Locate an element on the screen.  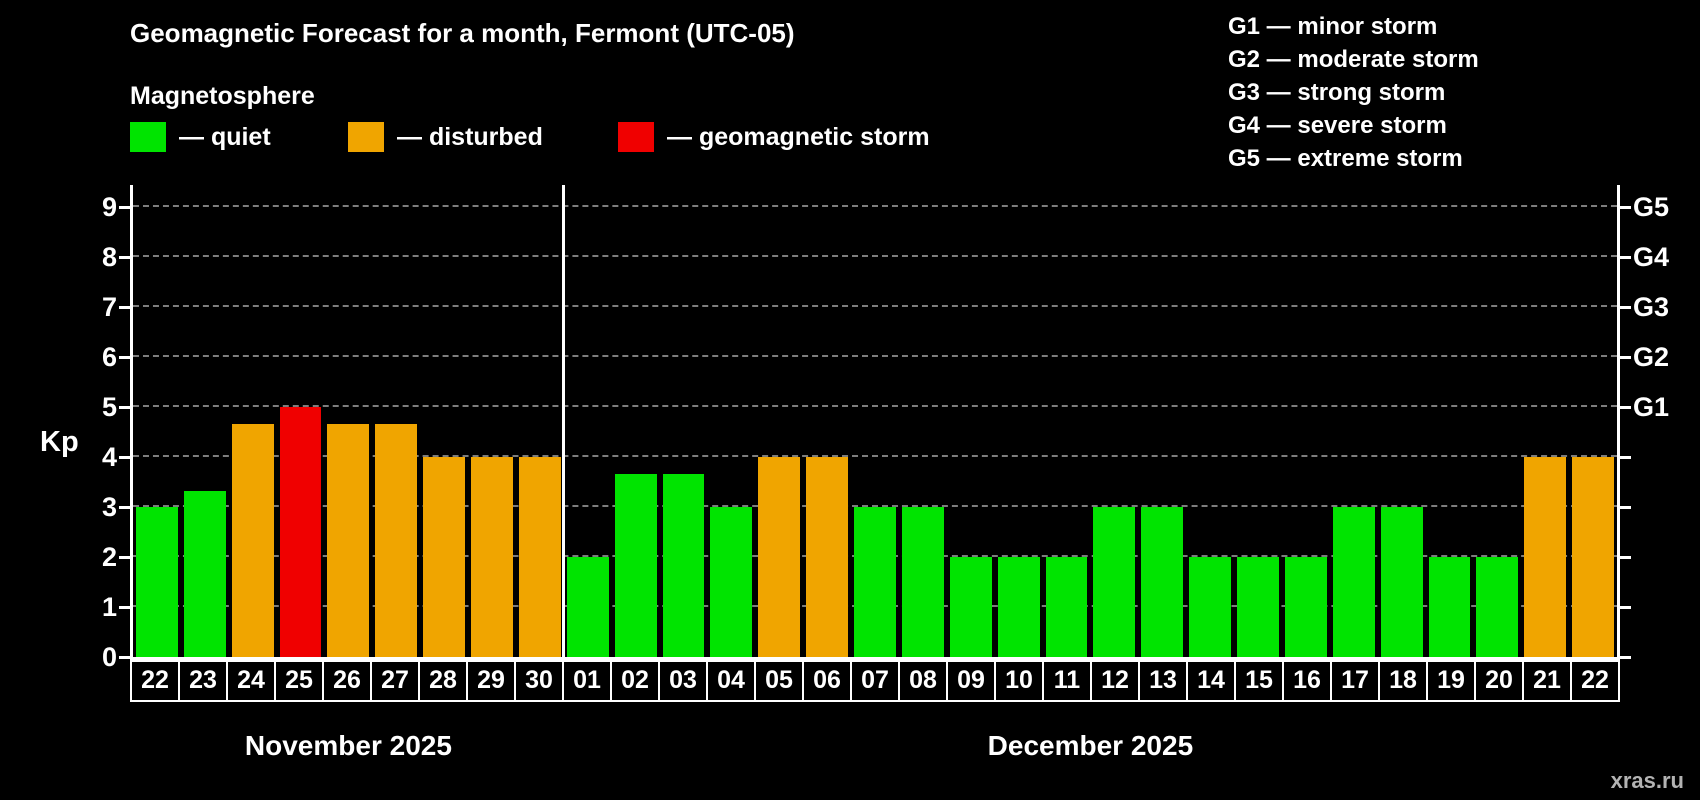
day-label-10: 10 is located at coordinates (1019, 681).